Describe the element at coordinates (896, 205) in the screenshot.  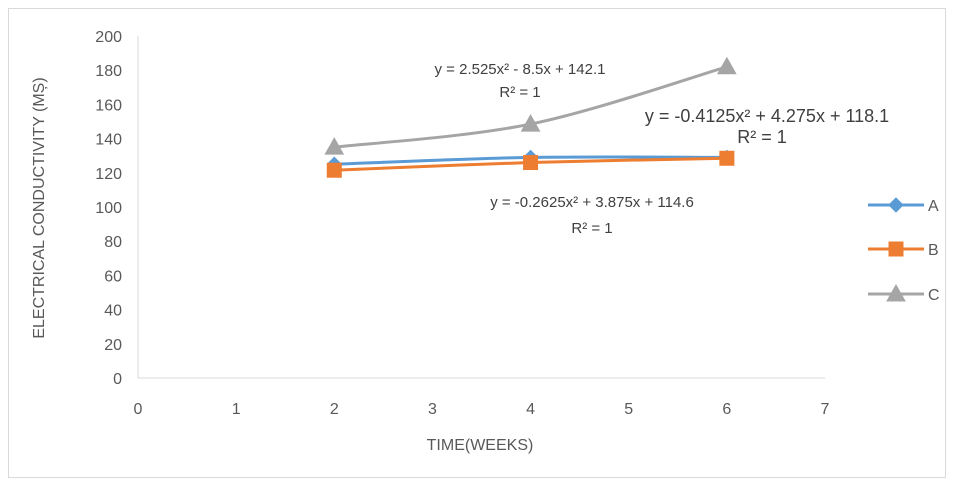
I see `legend-marker-a` at that location.